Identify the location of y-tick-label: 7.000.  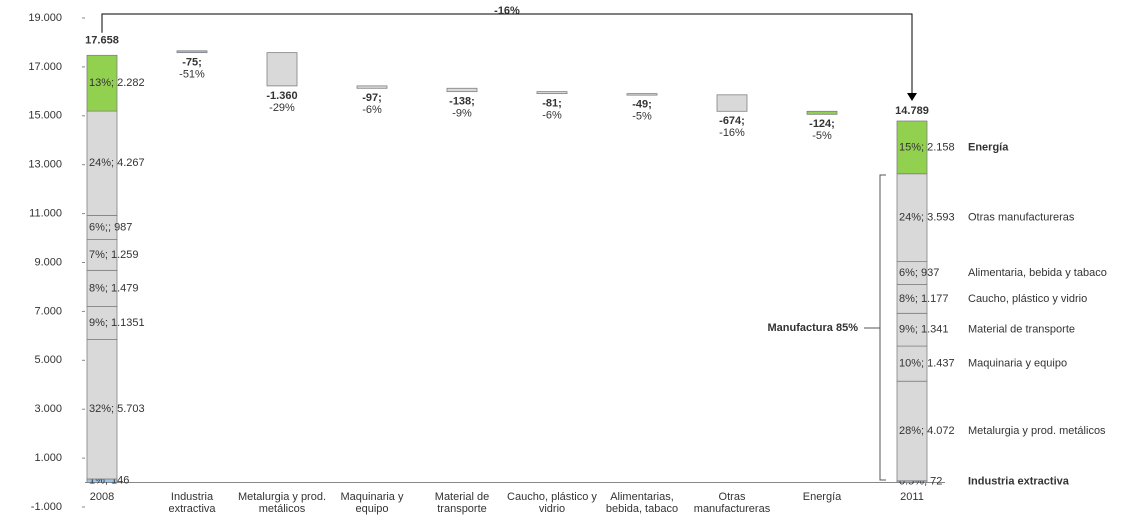
(48, 311).